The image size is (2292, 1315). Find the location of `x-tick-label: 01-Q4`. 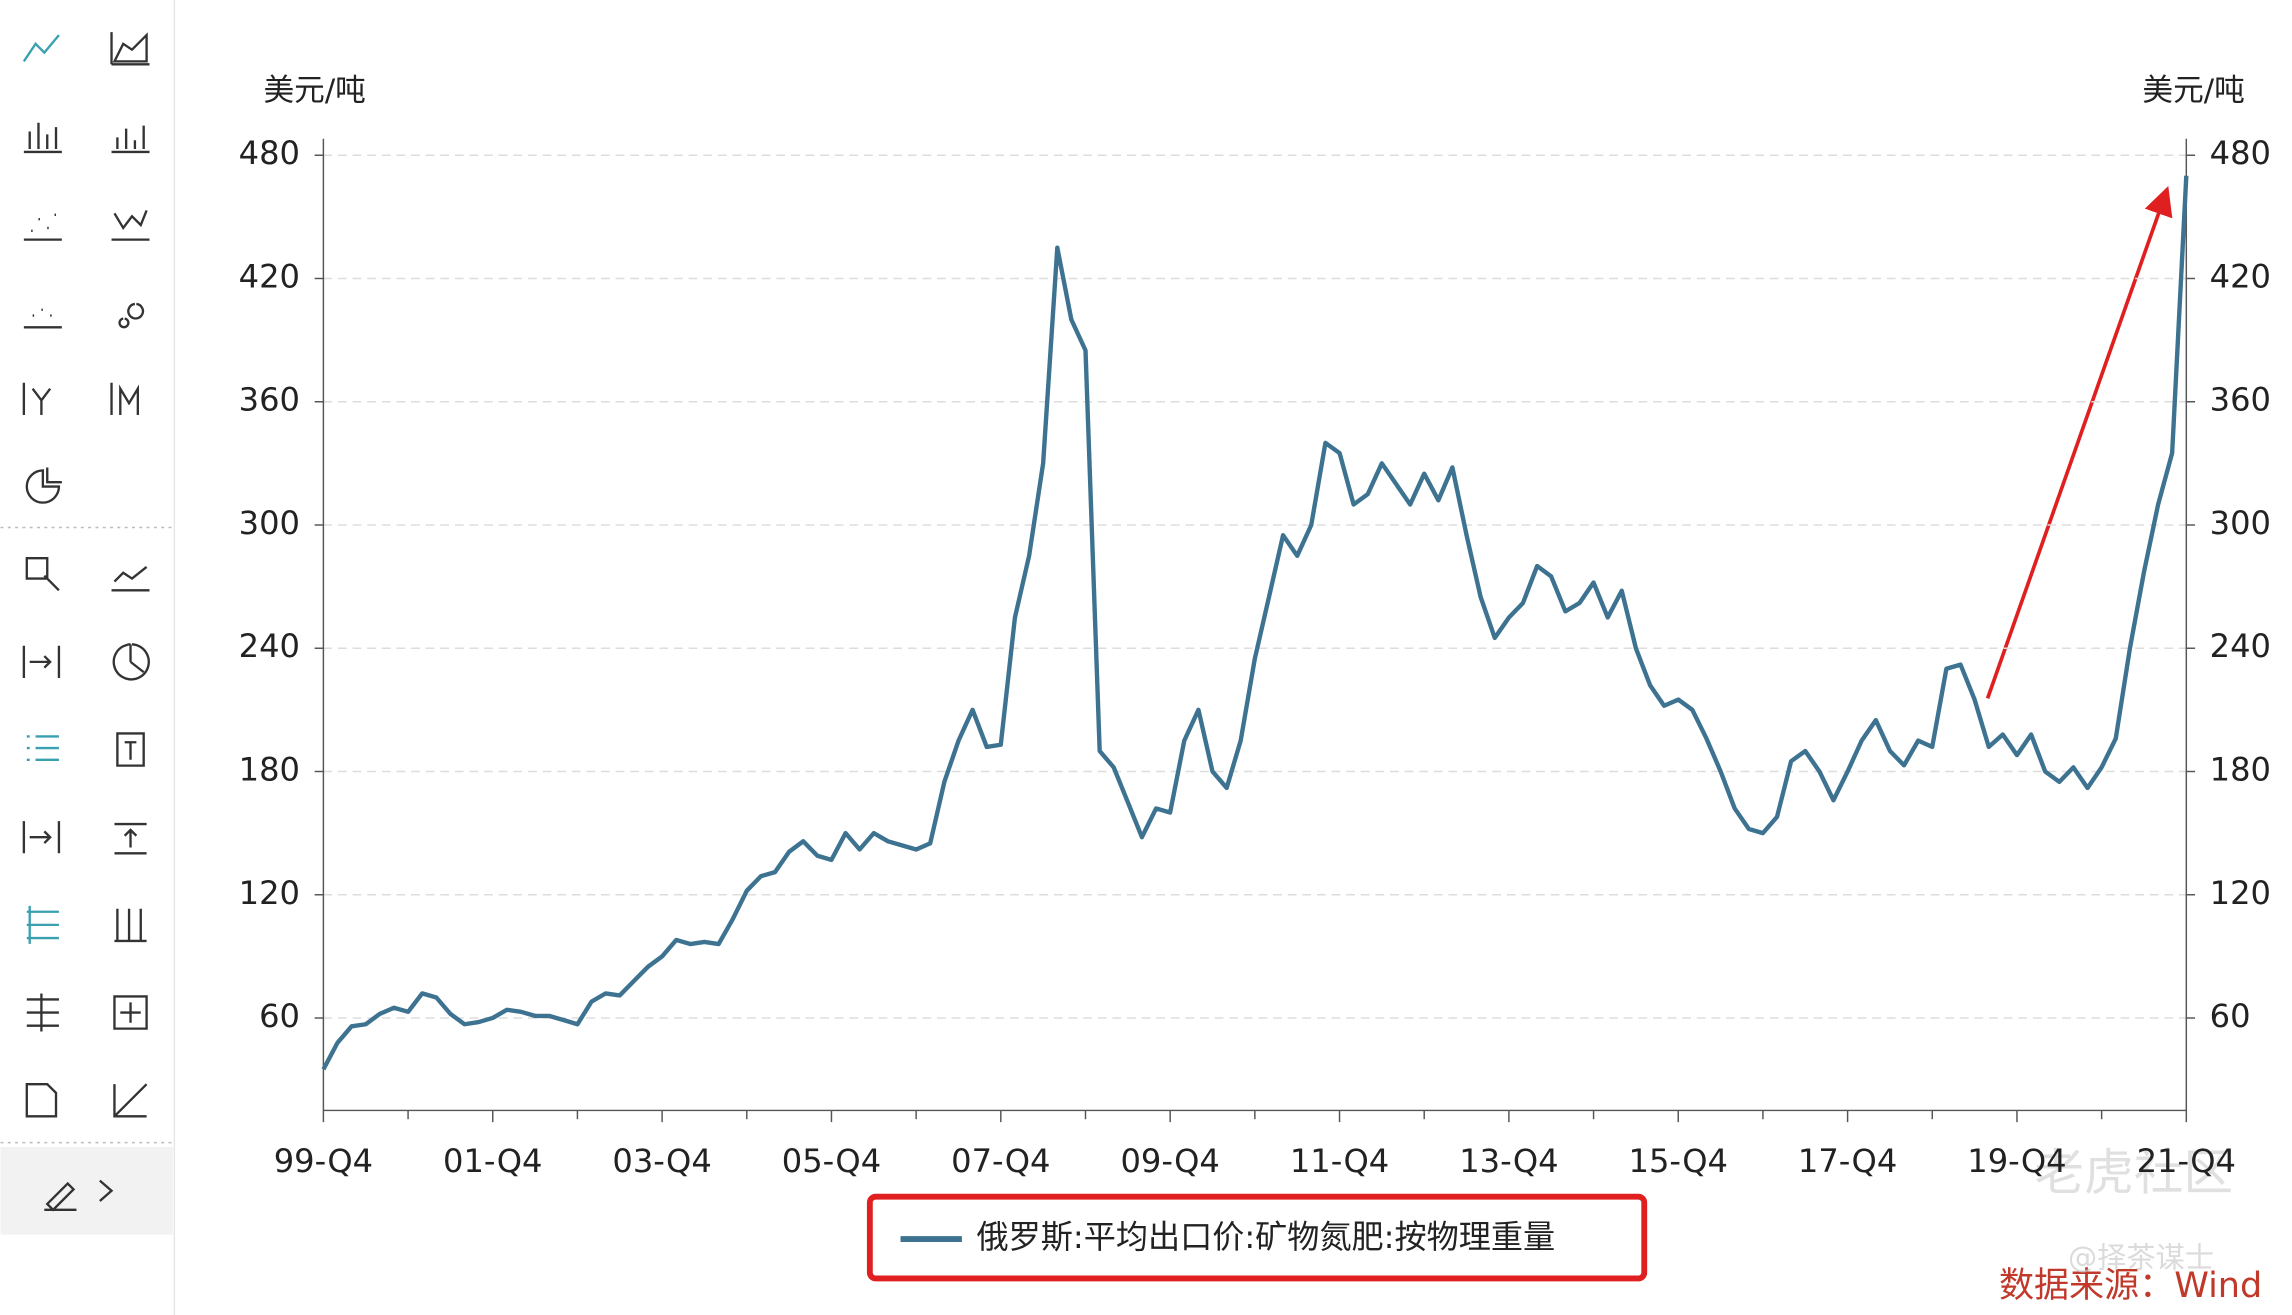

x-tick-label: 01-Q4 is located at coordinates (492, 1161).